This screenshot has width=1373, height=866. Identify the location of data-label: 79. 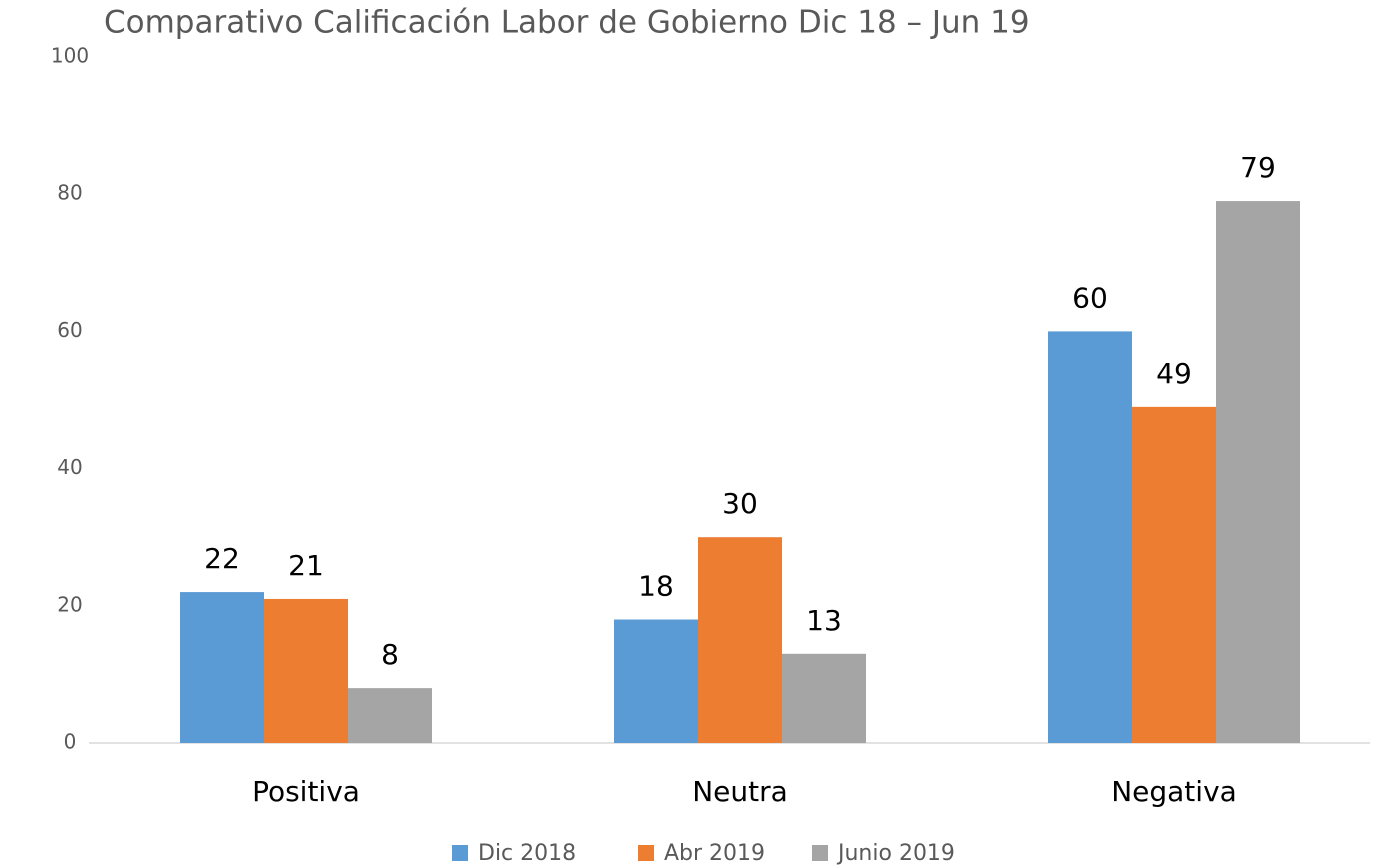
(1258, 167).